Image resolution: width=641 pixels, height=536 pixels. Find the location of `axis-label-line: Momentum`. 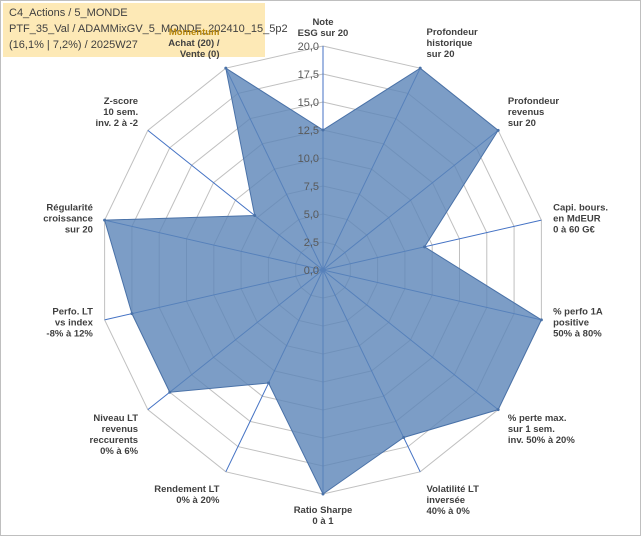

axis-label-line: Momentum is located at coordinates (194, 32).